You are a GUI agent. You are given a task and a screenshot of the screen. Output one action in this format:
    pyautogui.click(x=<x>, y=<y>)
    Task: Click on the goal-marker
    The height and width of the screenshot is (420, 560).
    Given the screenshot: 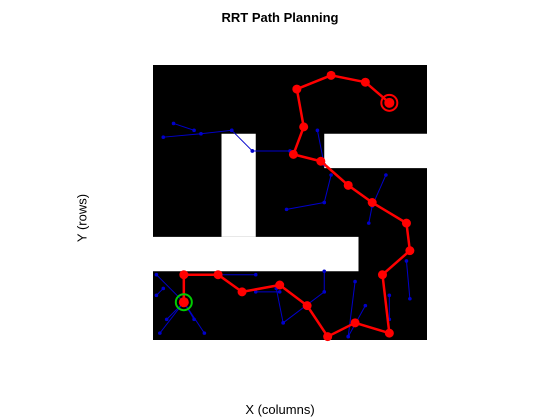 What is the action you would take?
    pyautogui.click(x=389, y=102)
    